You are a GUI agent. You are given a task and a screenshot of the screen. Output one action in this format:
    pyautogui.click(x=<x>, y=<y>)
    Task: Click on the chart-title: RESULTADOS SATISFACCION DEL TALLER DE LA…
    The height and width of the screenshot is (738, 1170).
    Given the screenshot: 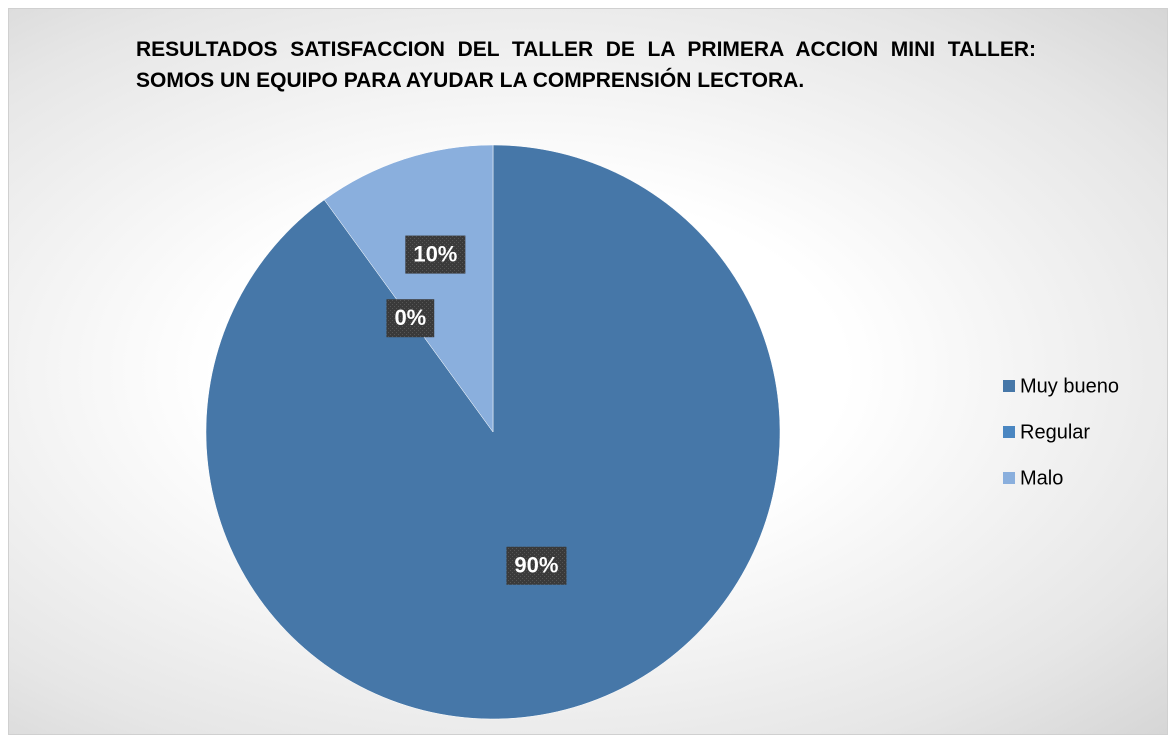 What is the action you would take?
    pyautogui.click(x=586, y=65)
    